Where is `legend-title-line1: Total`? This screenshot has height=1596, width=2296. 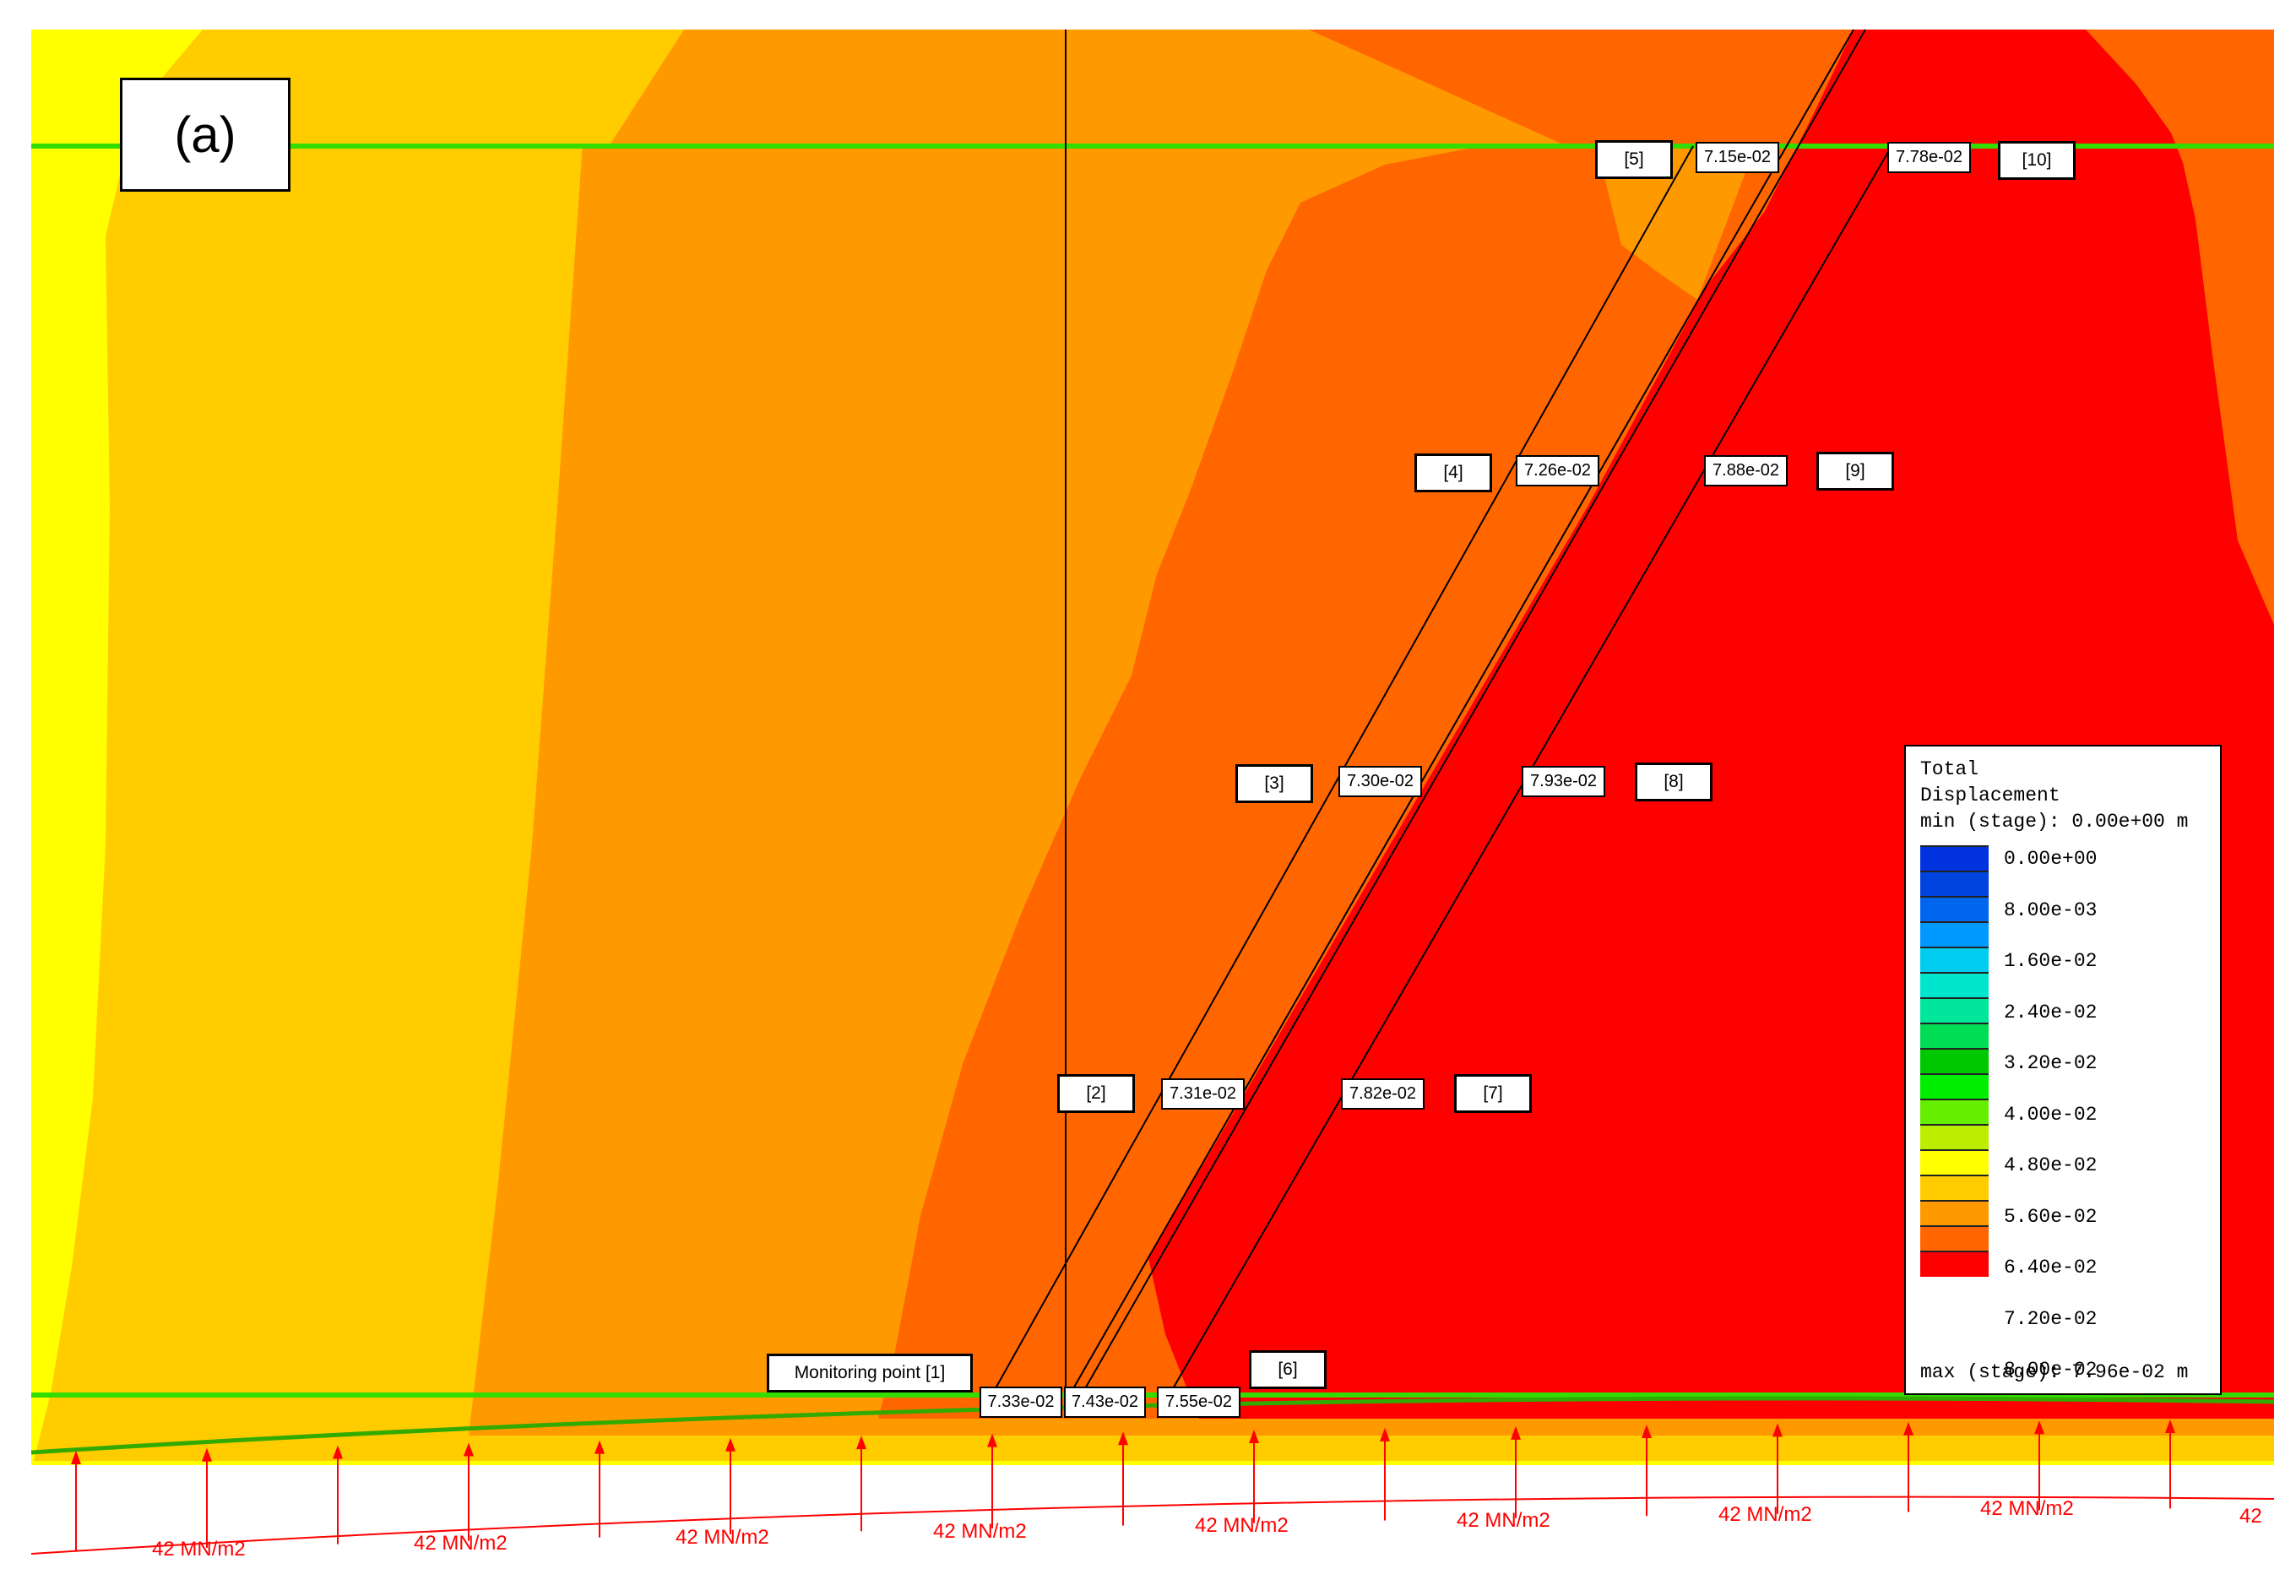
legend-title-line1: Total is located at coordinates (1949, 769).